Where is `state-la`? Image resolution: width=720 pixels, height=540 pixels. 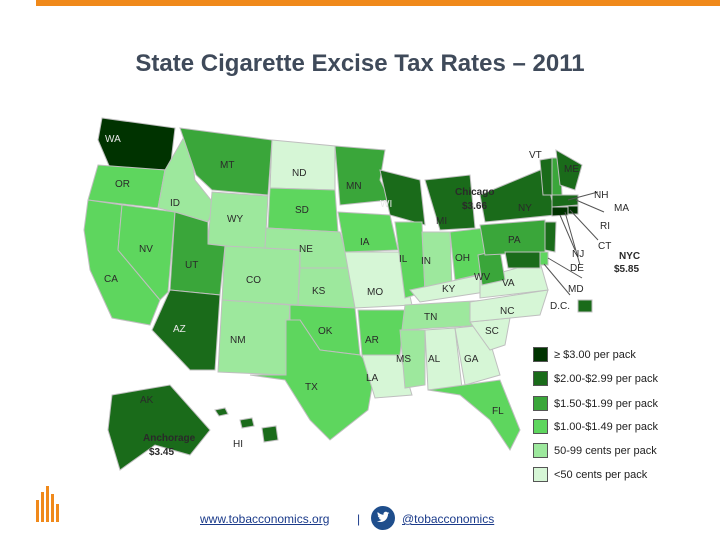
state-la is located at coordinates (387, 376).